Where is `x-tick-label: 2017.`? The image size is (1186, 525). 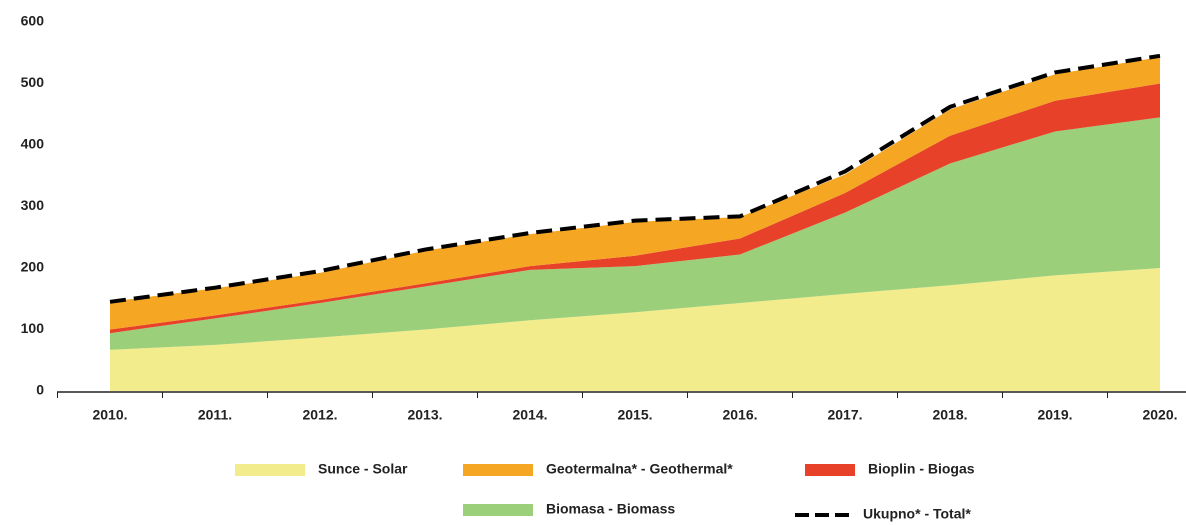 x-tick-label: 2017. is located at coordinates (844, 415).